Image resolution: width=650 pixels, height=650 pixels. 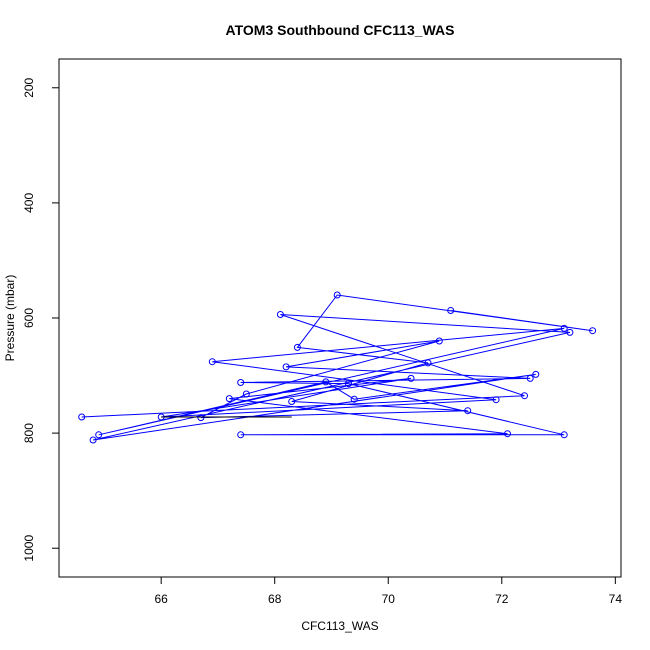 What do you see at coordinates (275, 599) in the screenshot?
I see `x-tick-label: 68` at bounding box center [275, 599].